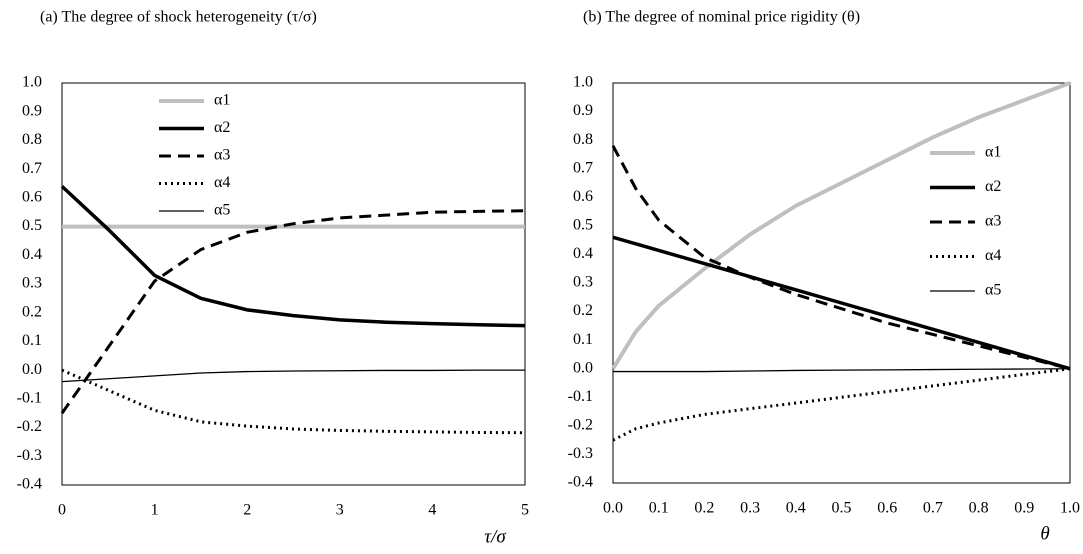  I want to click on x-tick-label: 3, so click(340, 510).